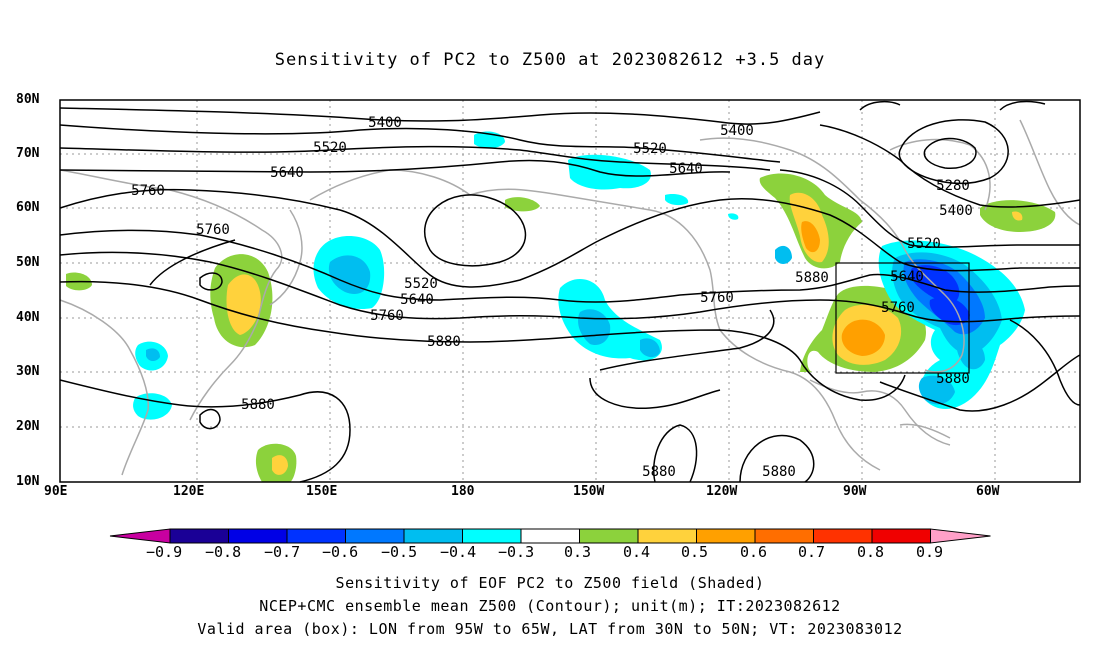 The image size is (1100, 650). I want to click on lat-label-40n: 40N, so click(28, 317).